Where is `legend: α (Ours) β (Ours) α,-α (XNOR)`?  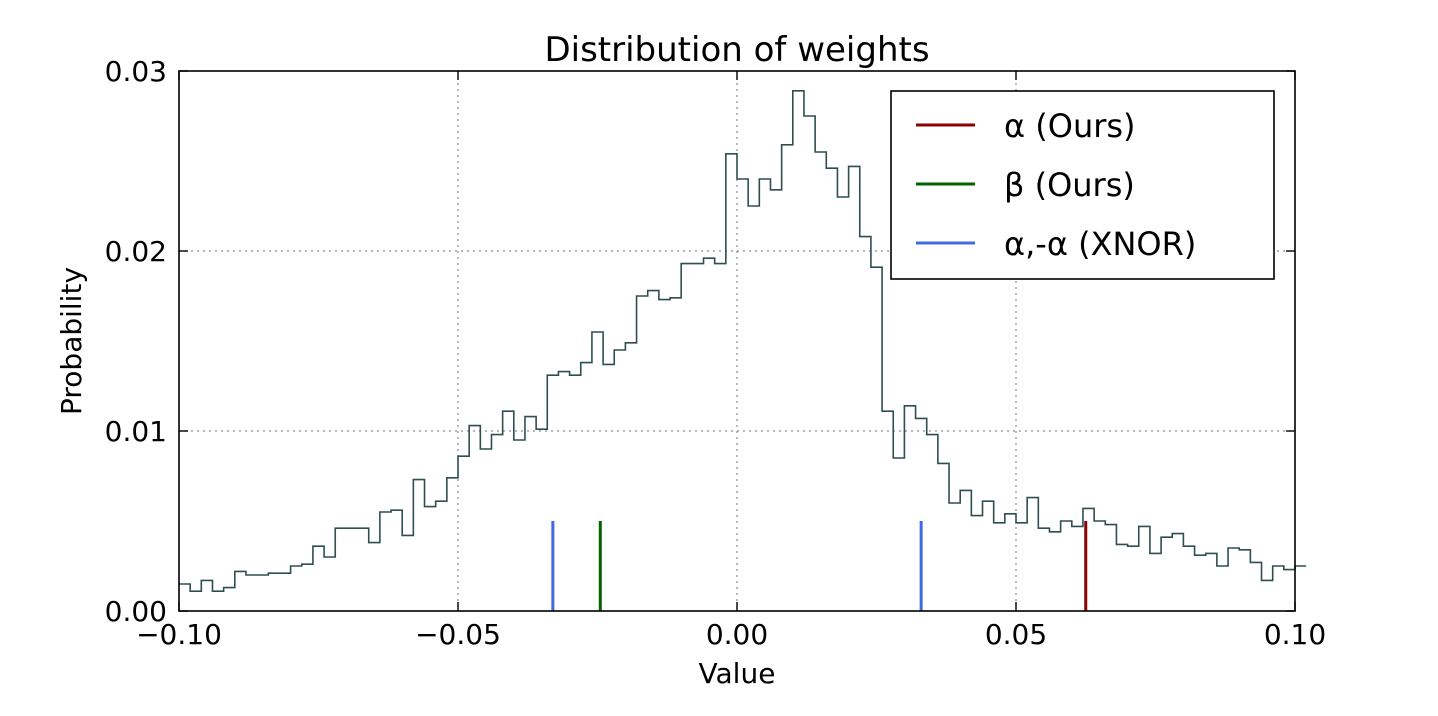
legend: α (Ours) β (Ours) α,-α (XNOR) is located at coordinates (1082, 185).